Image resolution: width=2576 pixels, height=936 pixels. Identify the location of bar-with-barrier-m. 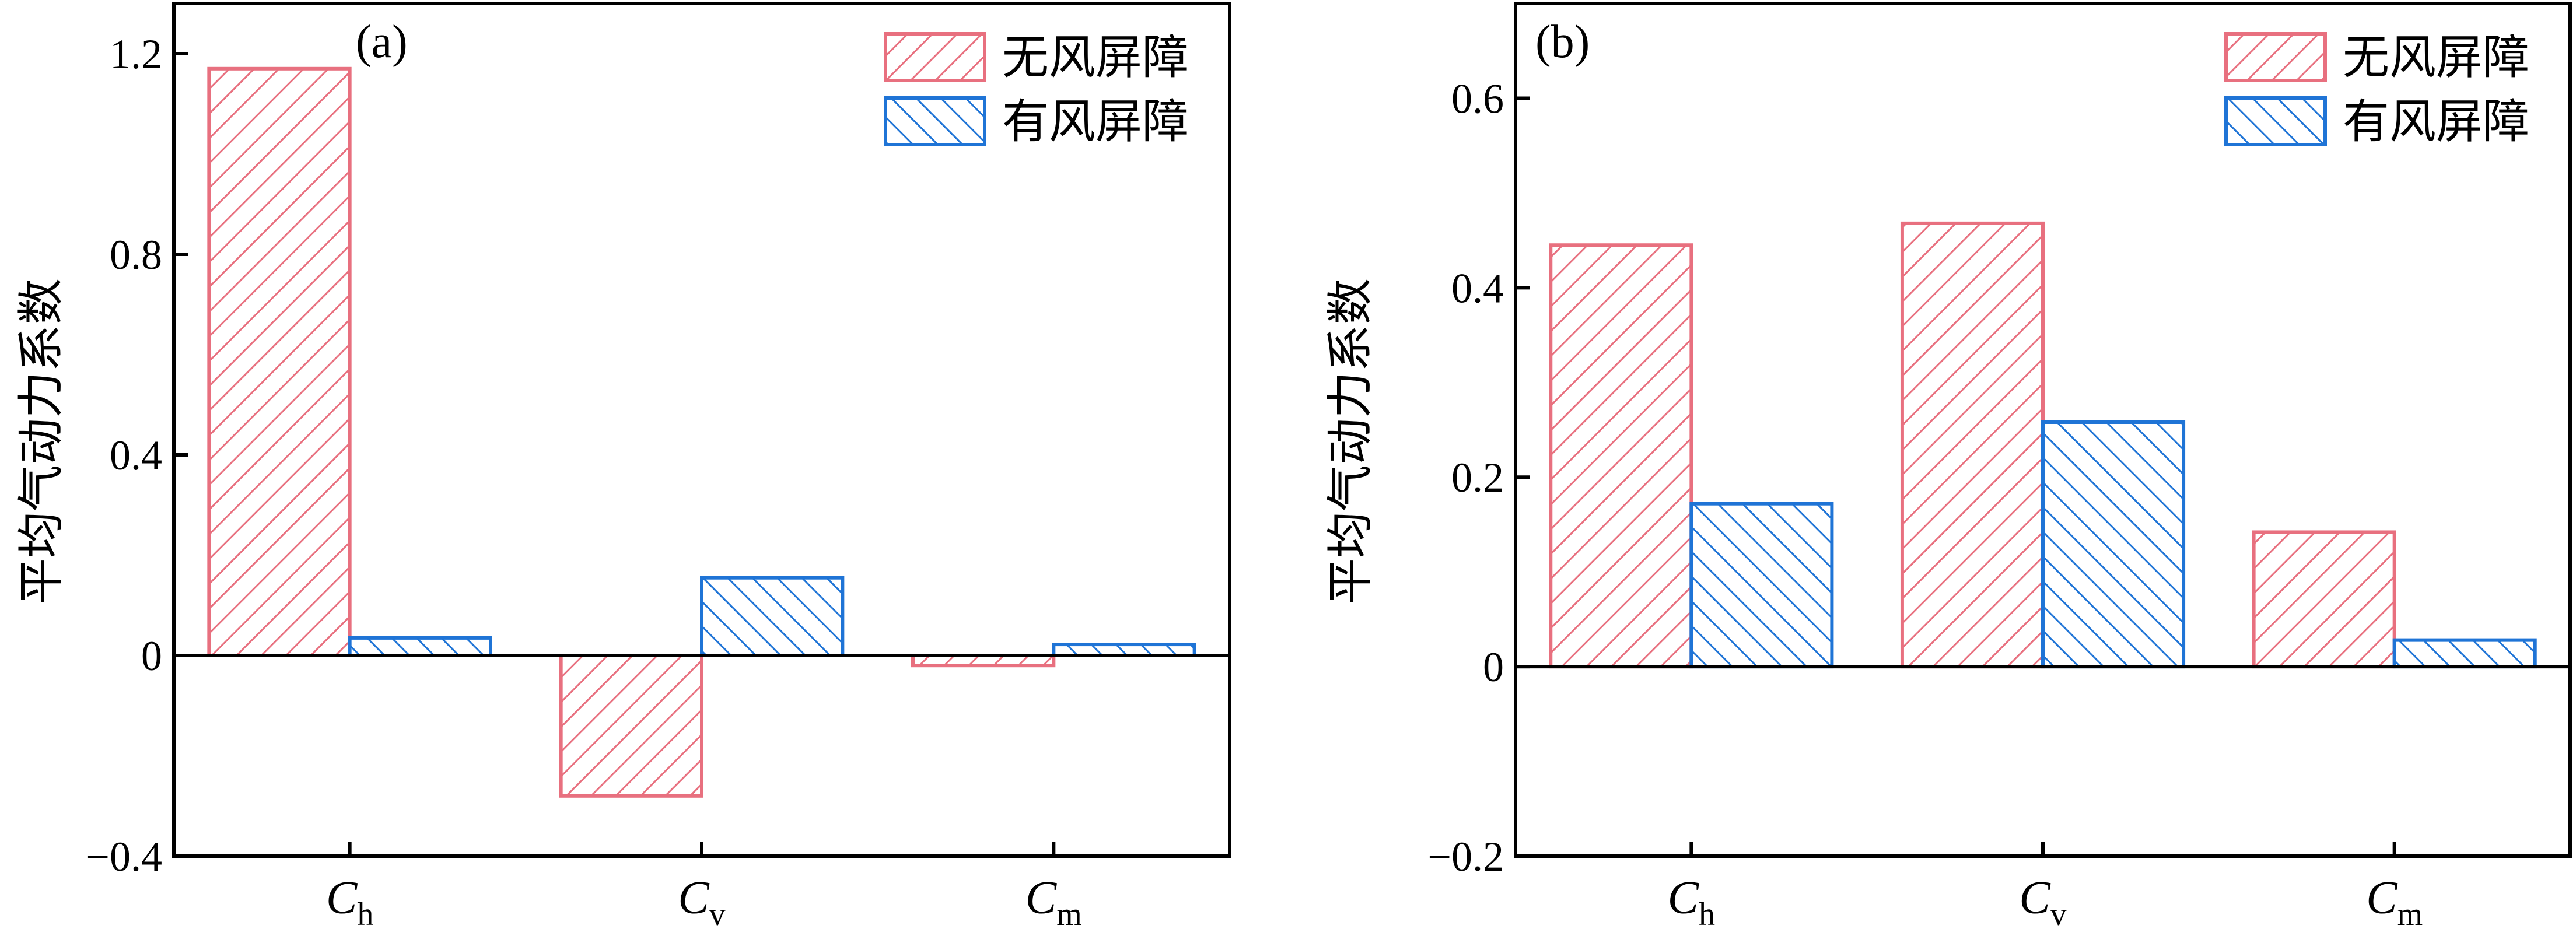
(2464, 653).